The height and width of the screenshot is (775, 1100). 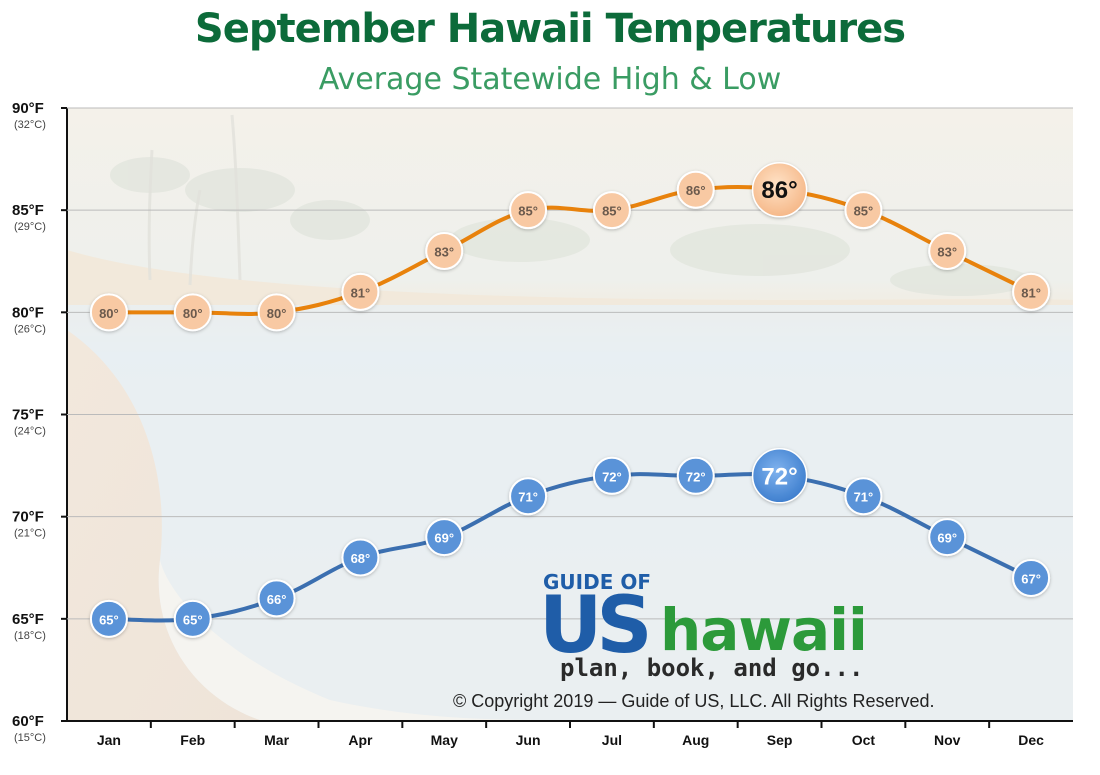 I want to click on x-tick-label: Nov, so click(x=947, y=740).